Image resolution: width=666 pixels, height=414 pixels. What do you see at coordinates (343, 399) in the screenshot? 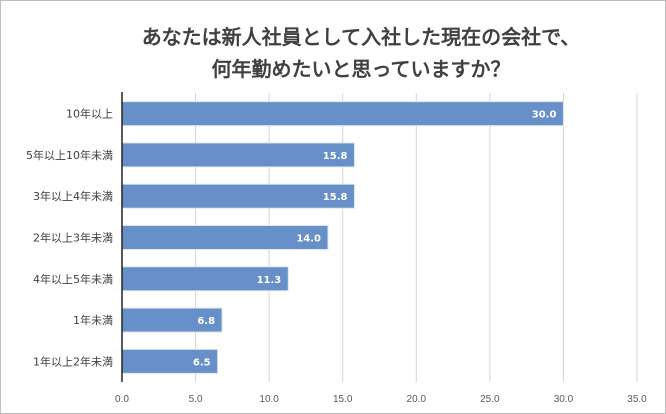
I see `x-tick-label: 15.0` at bounding box center [343, 399].